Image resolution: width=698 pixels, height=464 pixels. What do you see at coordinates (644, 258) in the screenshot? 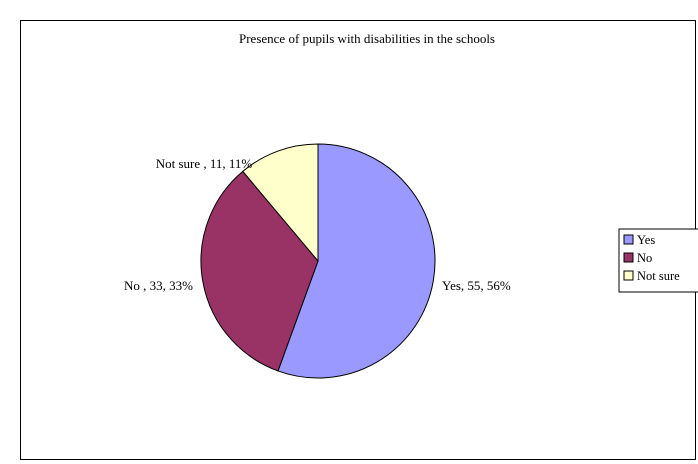
I see `legend-label-no: No` at bounding box center [644, 258].